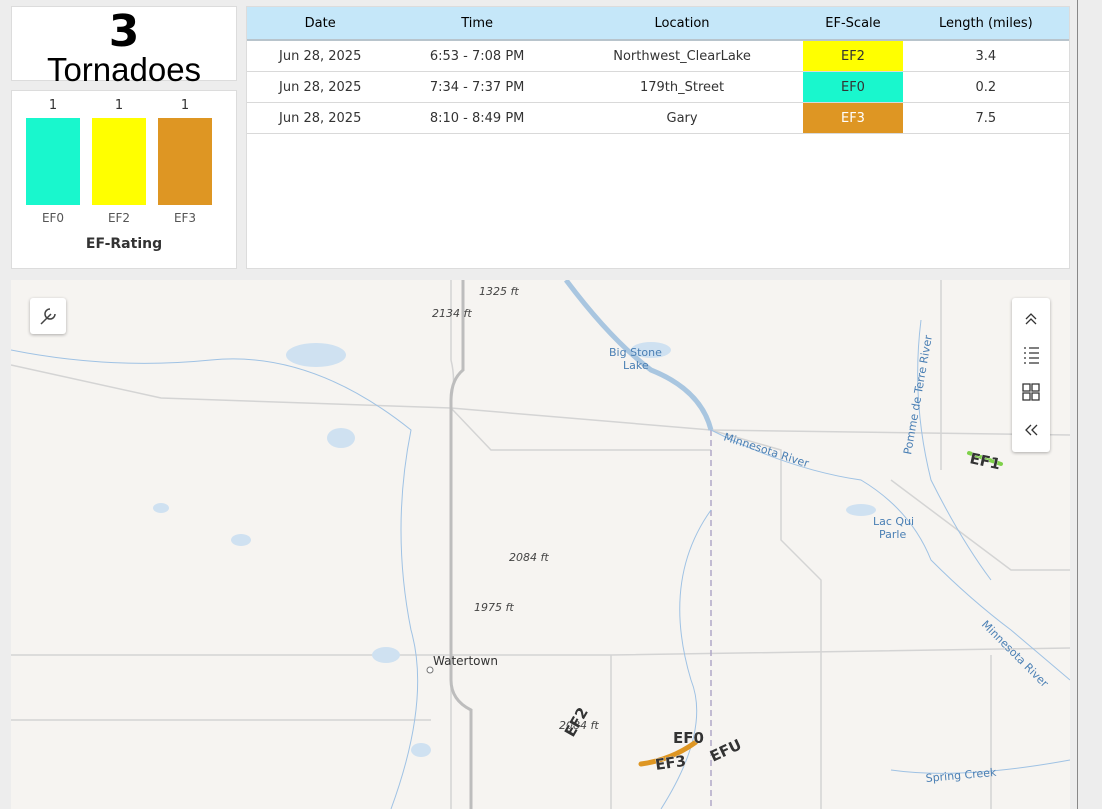 This screenshot has width=1102, height=809. Describe the element at coordinates (185, 218) in the screenshot. I see `category-label: EF3` at that location.